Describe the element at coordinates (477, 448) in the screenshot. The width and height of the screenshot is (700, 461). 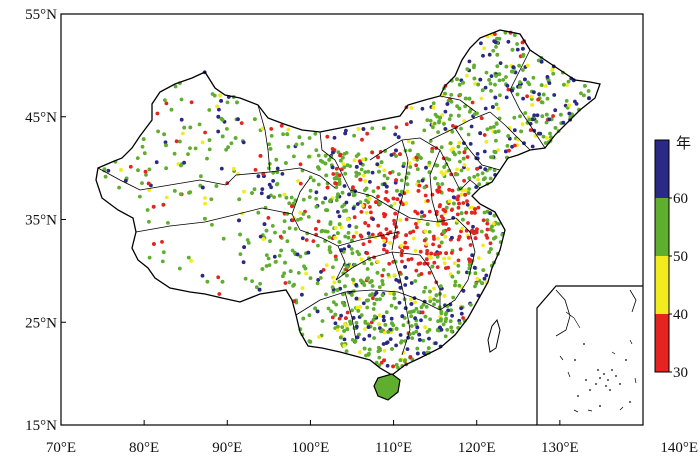
I see `x-tick-label: 120°E` at that location.